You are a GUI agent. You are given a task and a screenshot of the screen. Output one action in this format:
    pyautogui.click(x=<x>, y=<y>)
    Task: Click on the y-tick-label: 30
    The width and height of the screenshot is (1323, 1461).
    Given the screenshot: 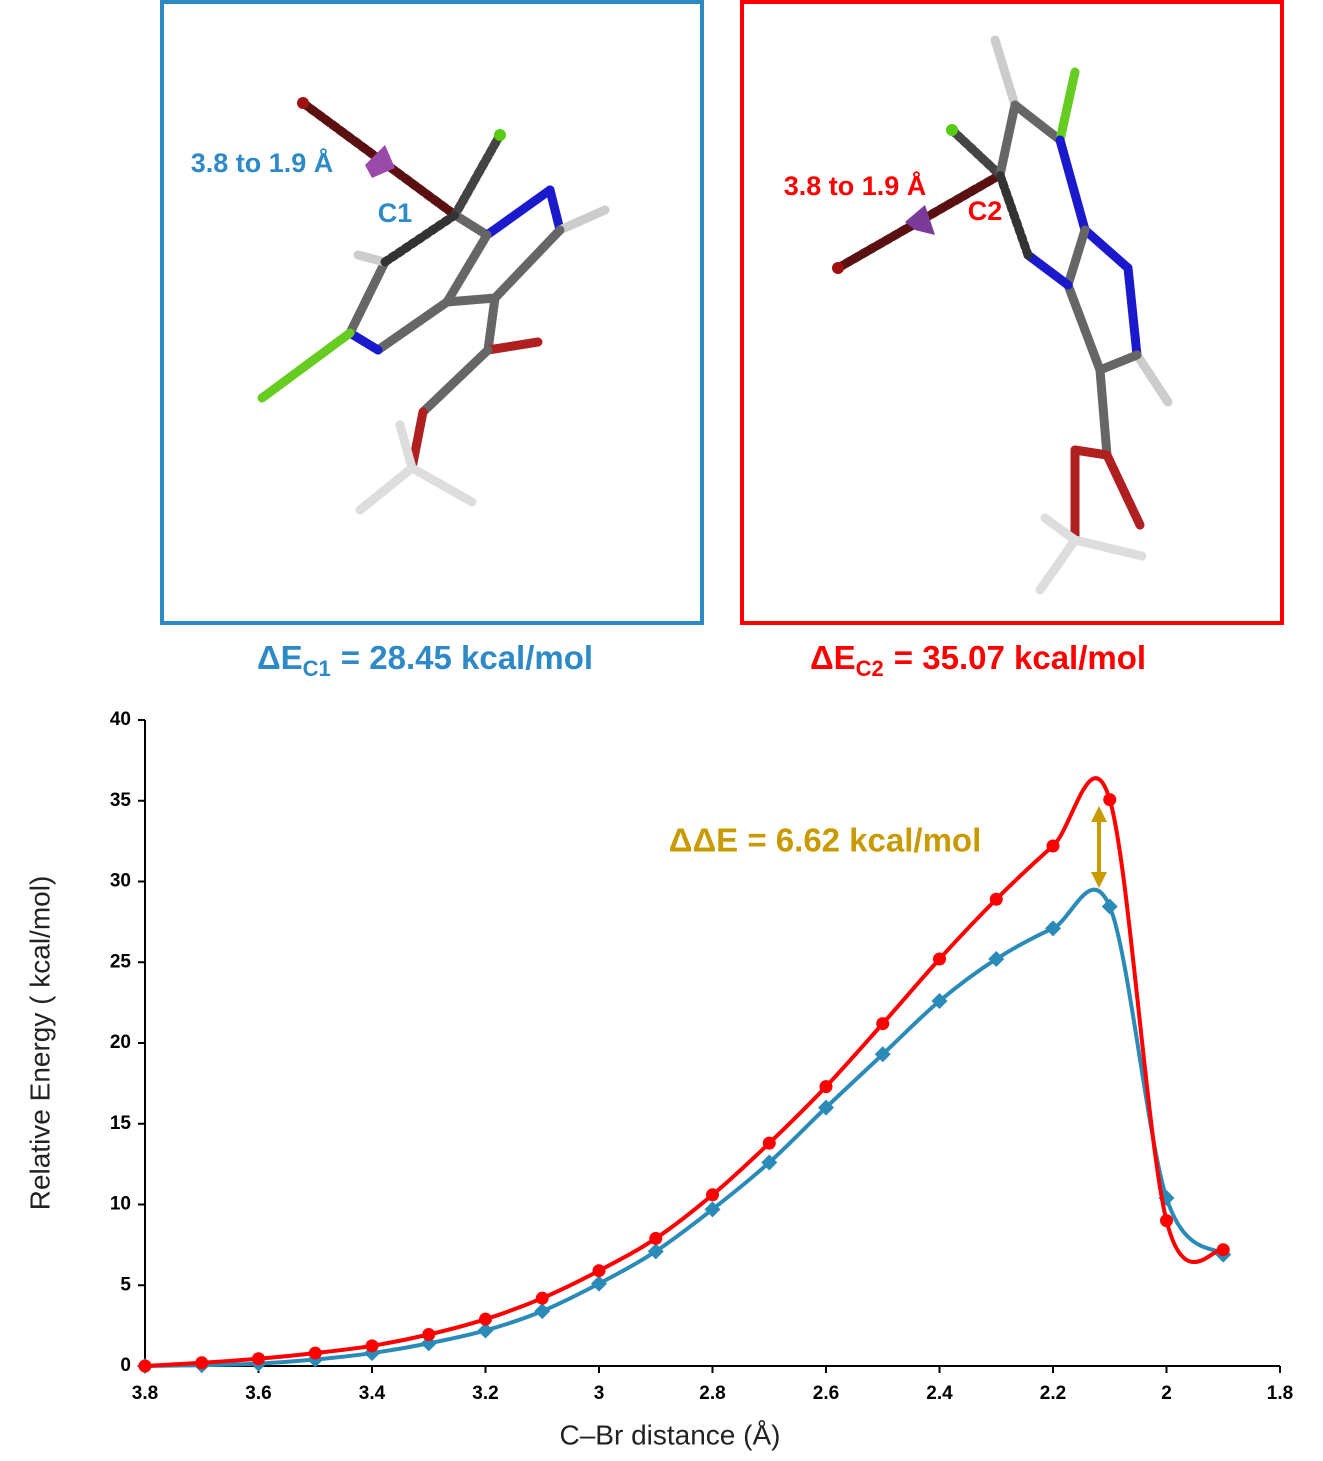 What is the action you would take?
    pyautogui.click(x=120, y=881)
    